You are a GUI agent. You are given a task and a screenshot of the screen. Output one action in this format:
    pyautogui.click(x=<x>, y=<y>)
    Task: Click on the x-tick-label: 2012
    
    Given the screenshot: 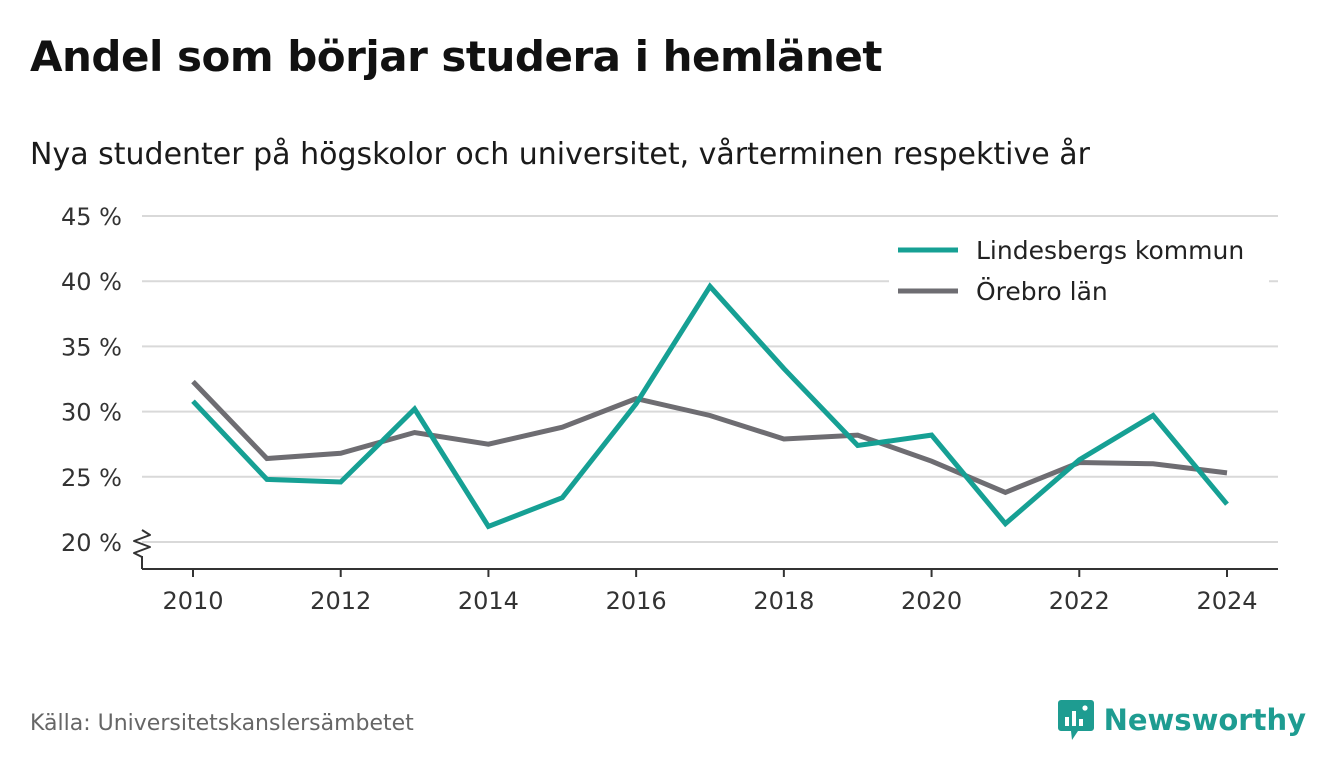 What is the action you would take?
    pyautogui.click(x=340, y=601)
    